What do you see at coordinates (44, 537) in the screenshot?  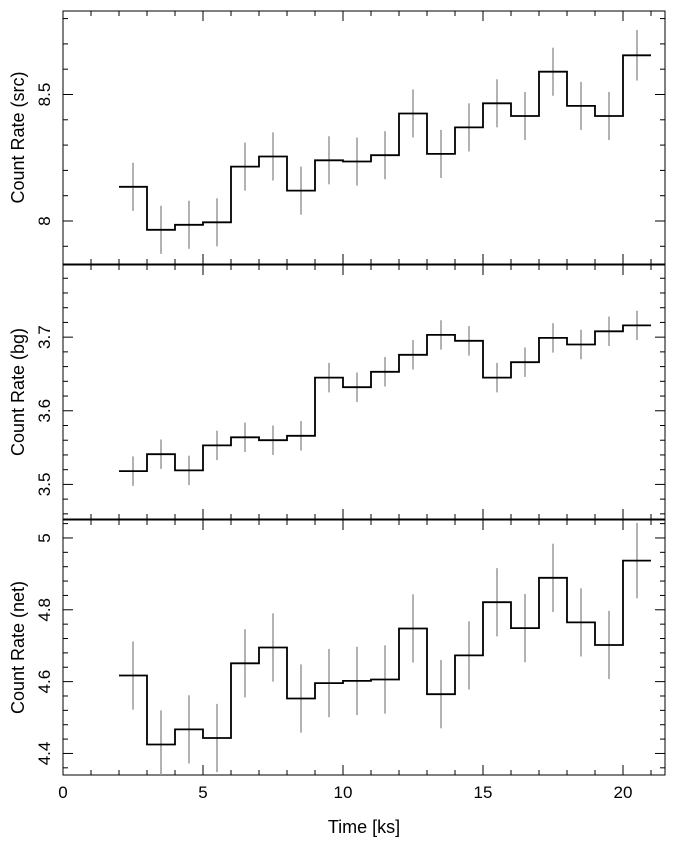 I see `y-tick-label: 5` at bounding box center [44, 537].